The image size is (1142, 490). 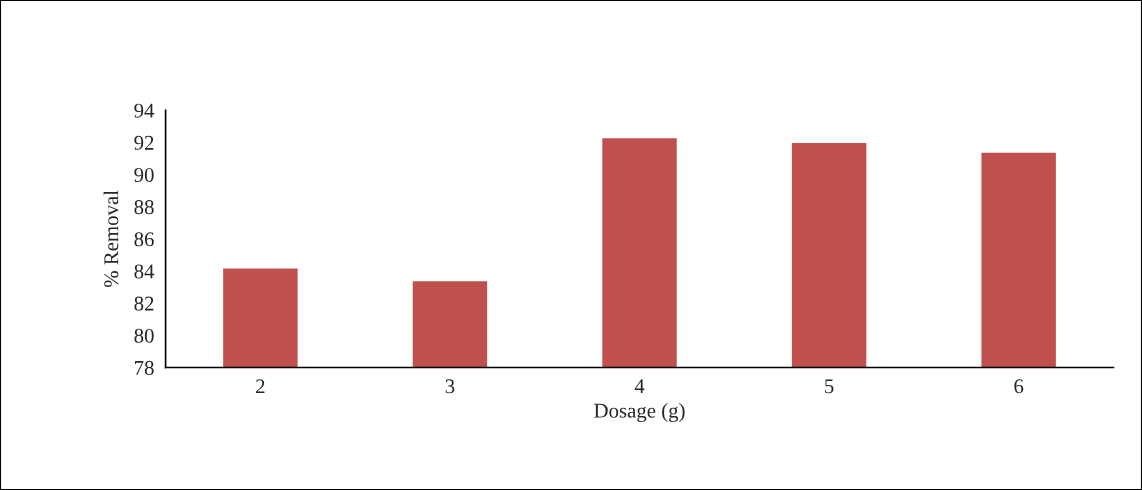 I want to click on y-tick-label: 90, so click(x=144, y=174).